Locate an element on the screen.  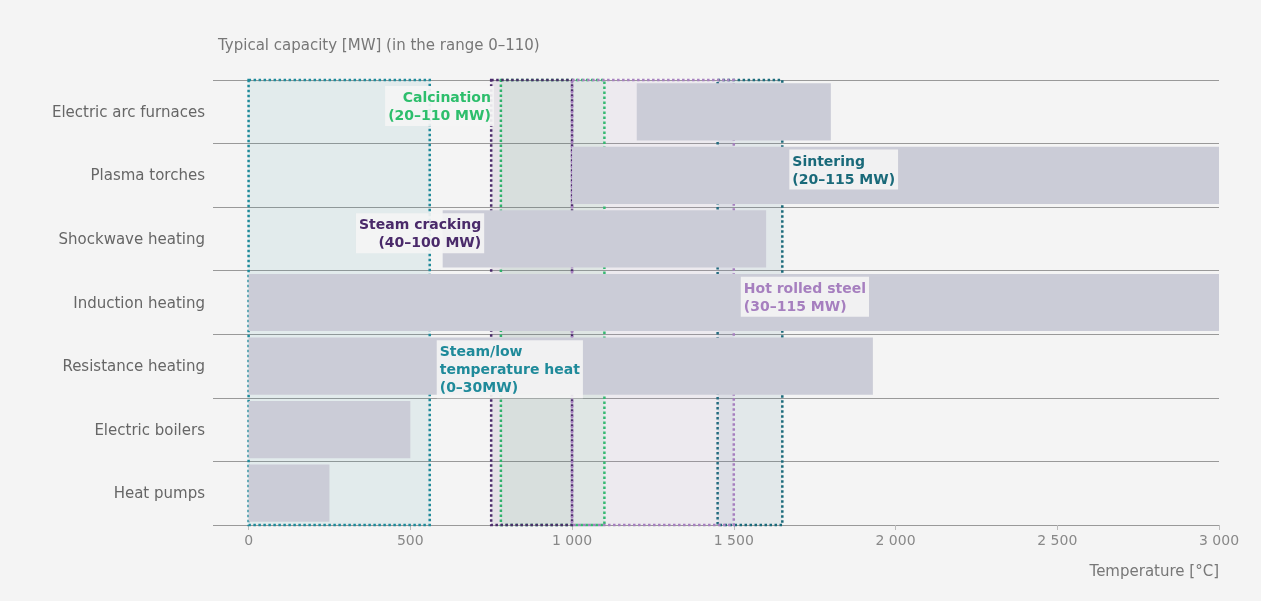
chart-title: Typical capacity [MW] (in the range 0–110) is located at coordinates (378, 44).